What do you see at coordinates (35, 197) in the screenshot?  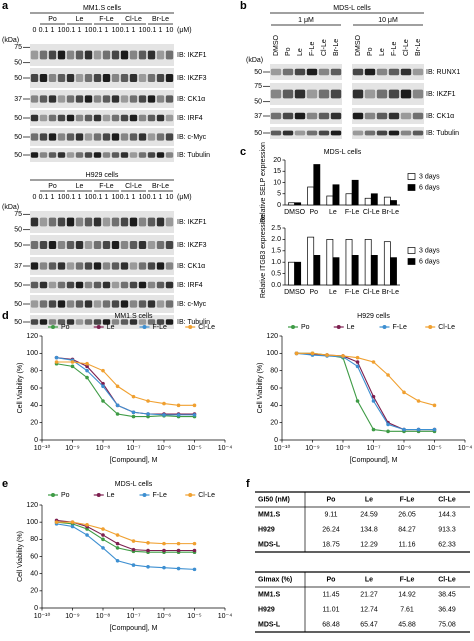 I see `lane-label: 0` at bounding box center [35, 197].